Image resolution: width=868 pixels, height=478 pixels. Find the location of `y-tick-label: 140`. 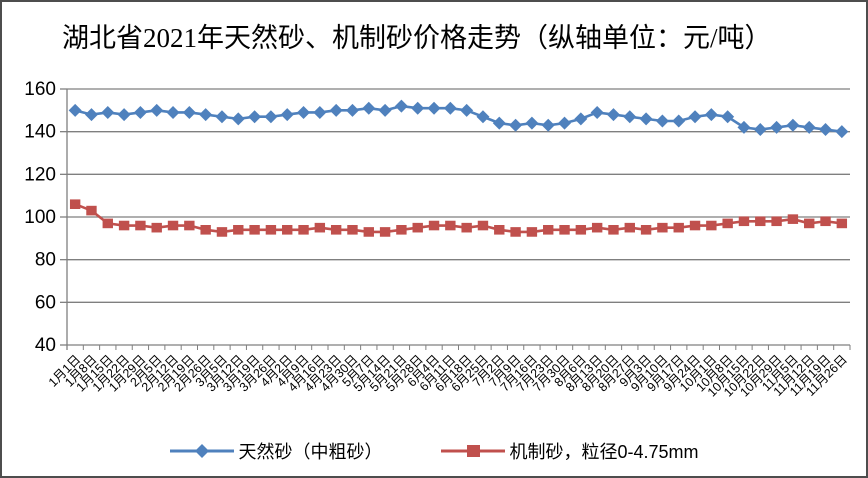

y-tick-label: 140 is located at coordinates (40, 132).